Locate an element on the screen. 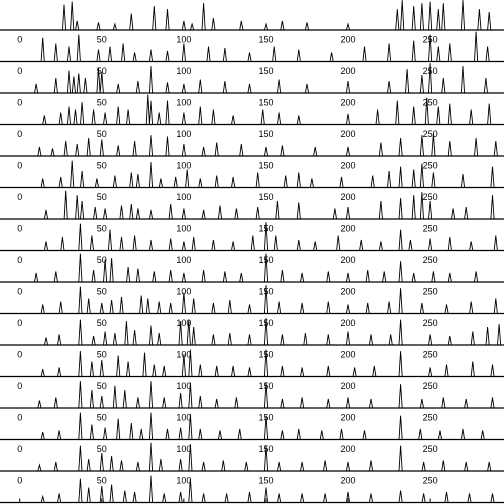  panel-4: 0 50 100 150 200 250 is located at coordinates (252, 110).